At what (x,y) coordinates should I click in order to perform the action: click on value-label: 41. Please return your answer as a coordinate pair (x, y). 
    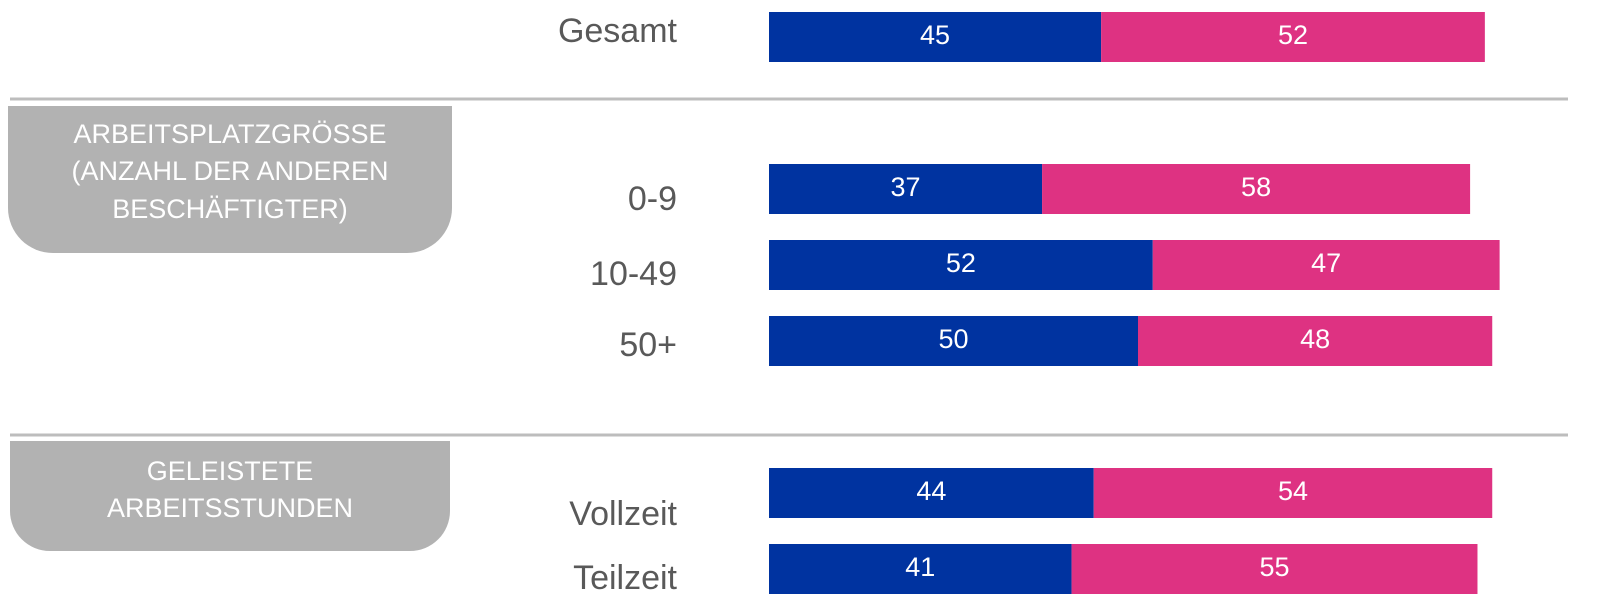
    Looking at the image, I should click on (920, 567).